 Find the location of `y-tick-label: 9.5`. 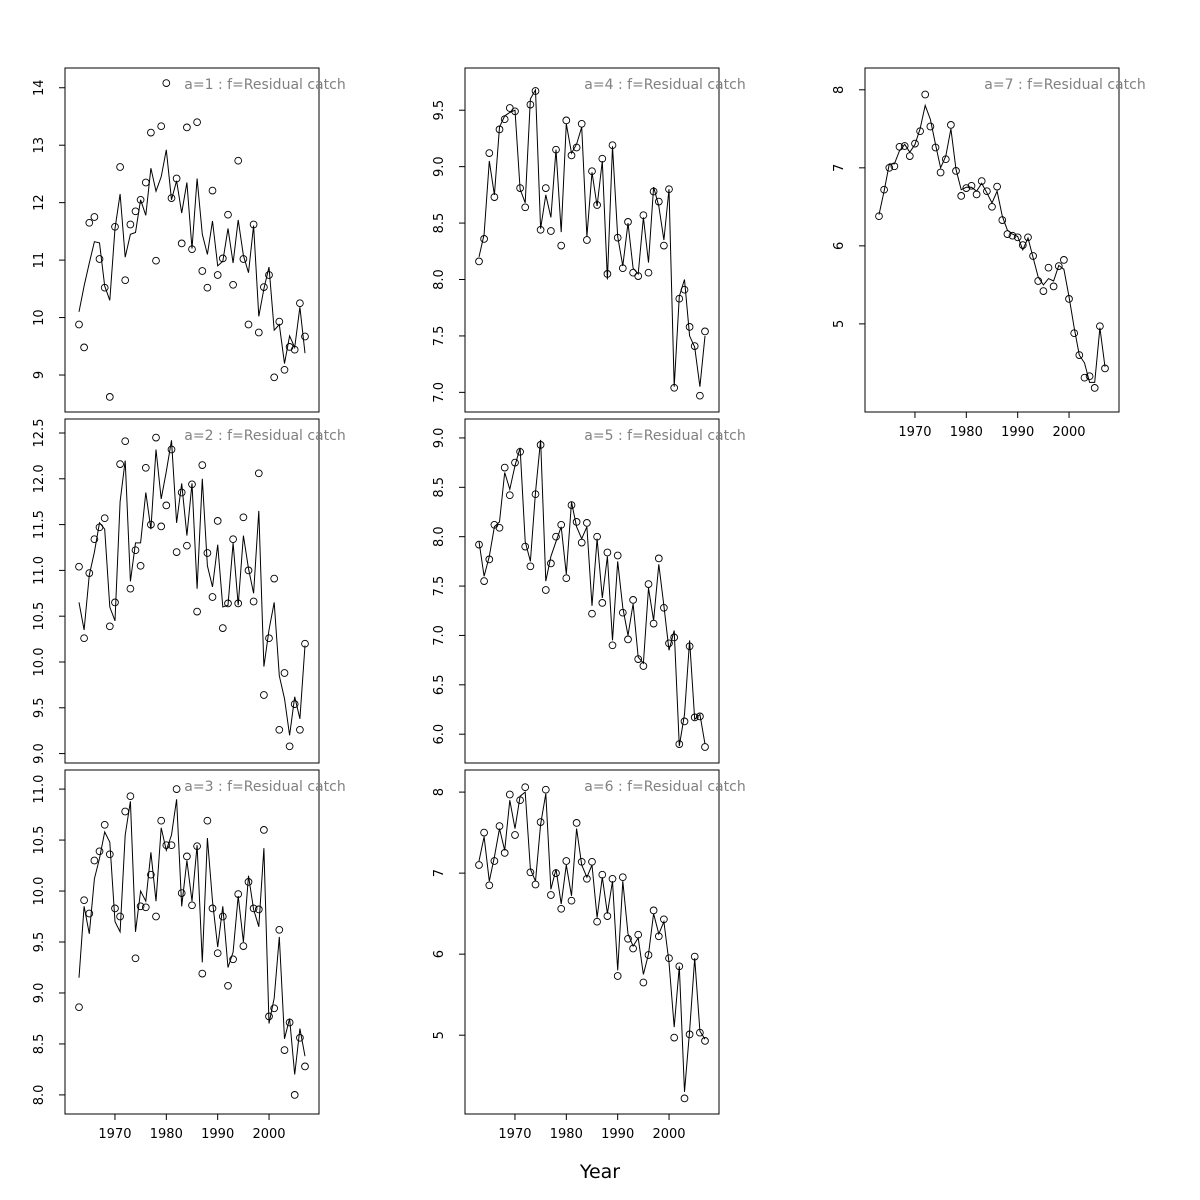

y-tick-label: 9.5 is located at coordinates (39, 707).